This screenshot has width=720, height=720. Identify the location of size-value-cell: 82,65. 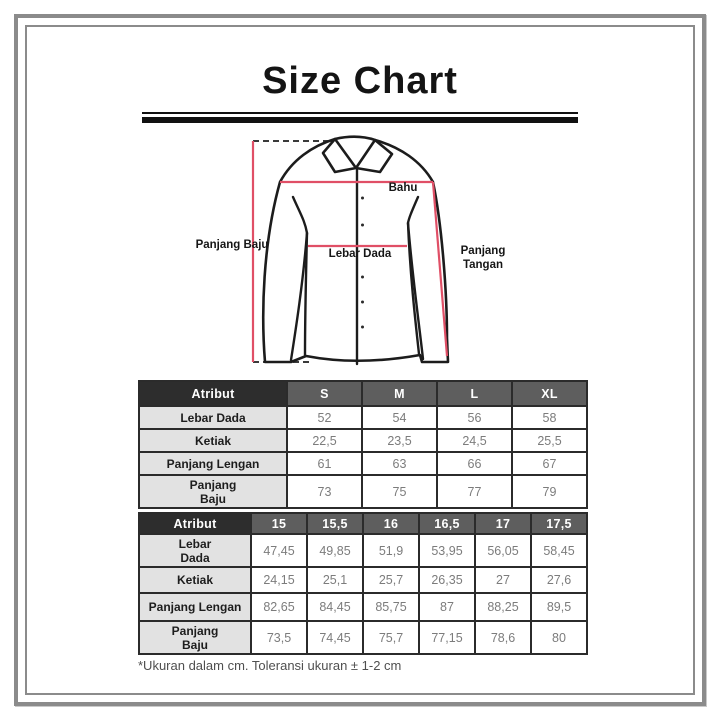
(279, 607).